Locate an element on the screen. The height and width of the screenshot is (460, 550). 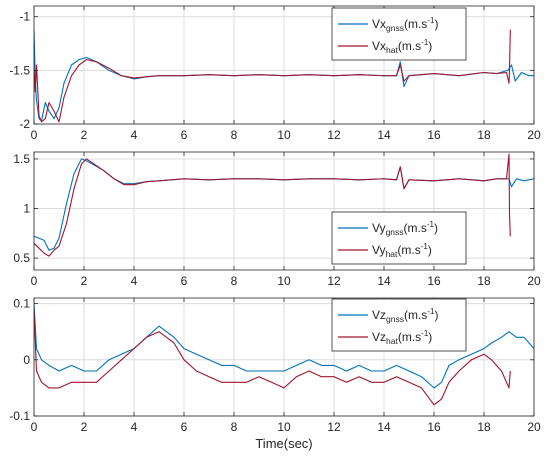
legend: Vzgnss(m.s-1) Vzhat(m.s-1) is located at coordinates (399, 325).